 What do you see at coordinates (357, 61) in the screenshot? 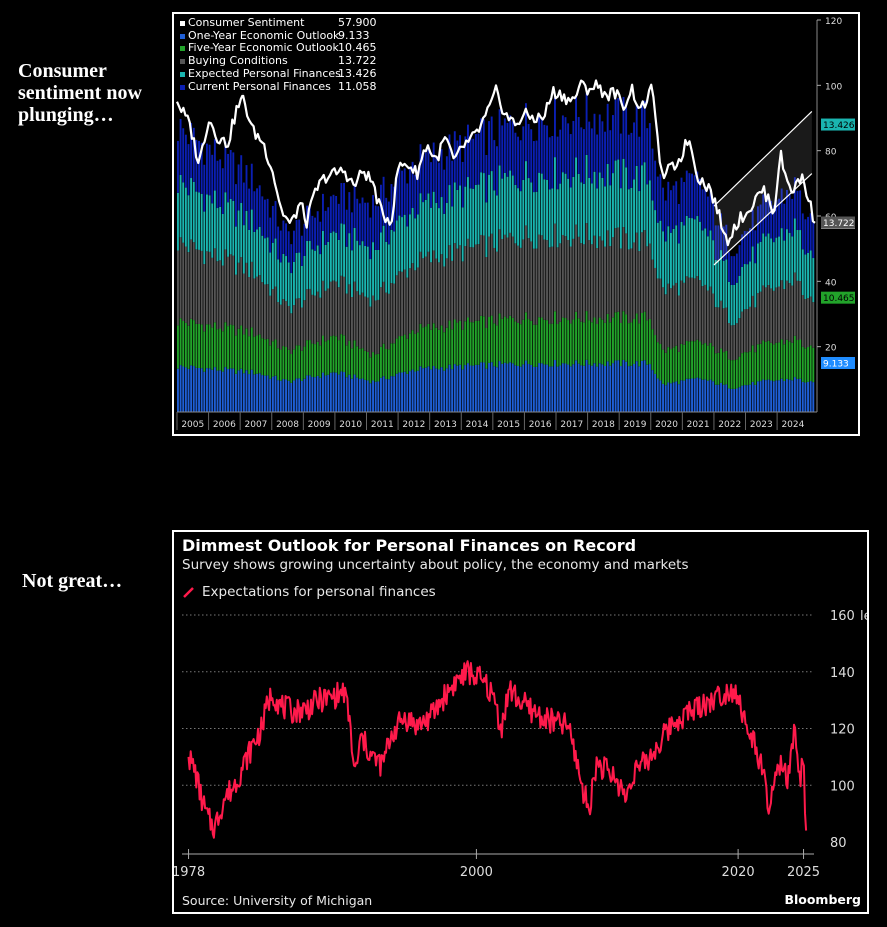
I see `legend-value: 13.722` at bounding box center [357, 61].